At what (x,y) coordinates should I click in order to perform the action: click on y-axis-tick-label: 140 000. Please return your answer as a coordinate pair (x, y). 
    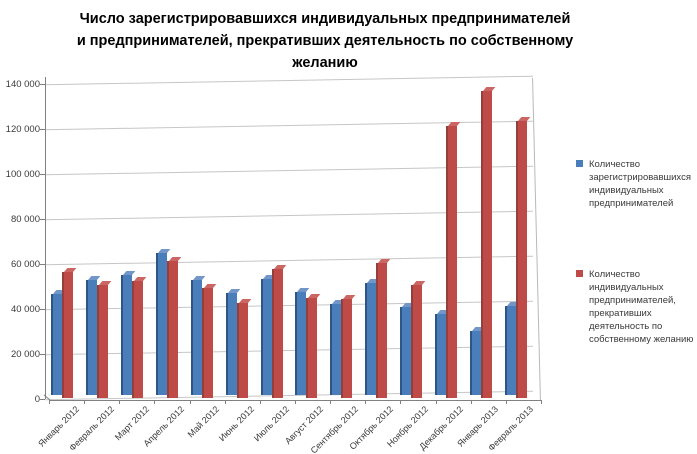
    Looking at the image, I should click on (22, 84).